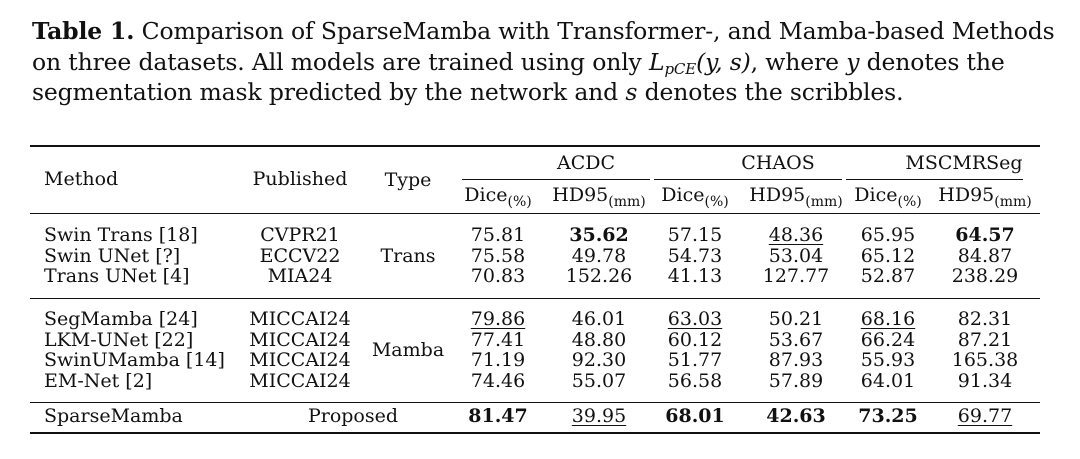  Describe the element at coordinates (695, 339) in the screenshot. I see `row-value: 60.12` at that location.